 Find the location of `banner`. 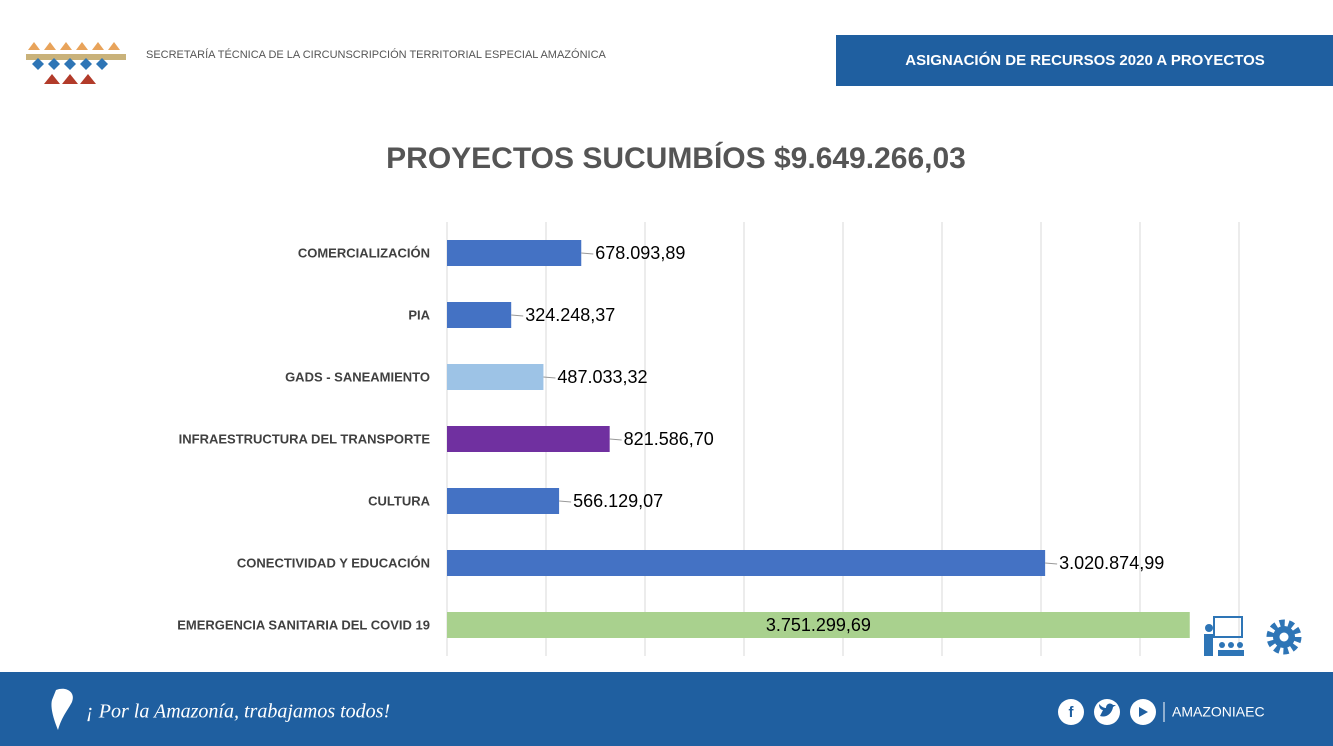

banner is located at coordinates (1084, 60).